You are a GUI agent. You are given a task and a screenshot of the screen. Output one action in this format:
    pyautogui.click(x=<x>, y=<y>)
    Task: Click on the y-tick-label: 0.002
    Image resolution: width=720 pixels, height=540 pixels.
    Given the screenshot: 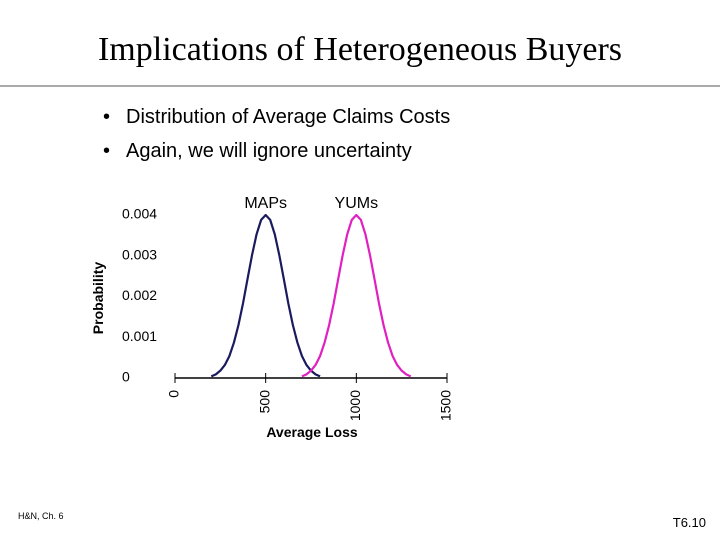 What is the action you would take?
    pyautogui.click(x=139, y=295)
    